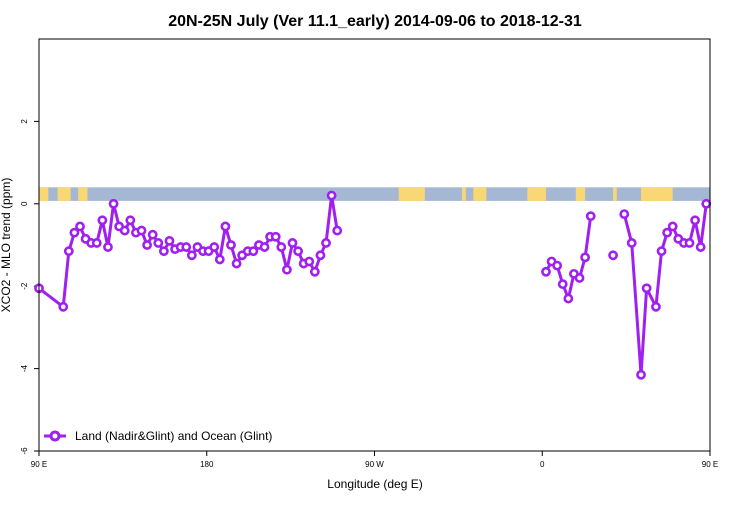 This screenshot has height=505, width=750. Describe the element at coordinates (24, 451) in the screenshot. I see `y-tick-label: -6` at that location.